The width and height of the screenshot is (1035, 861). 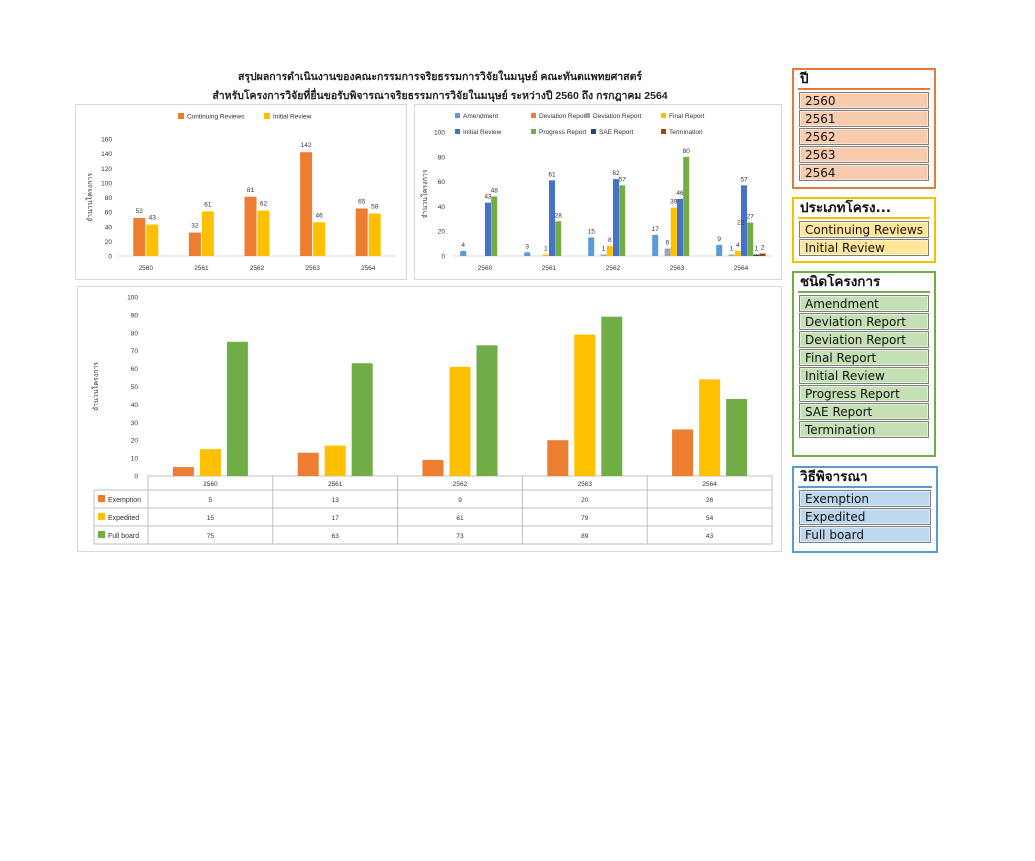 I want to click on legend-label: Full board, so click(x=123, y=536).